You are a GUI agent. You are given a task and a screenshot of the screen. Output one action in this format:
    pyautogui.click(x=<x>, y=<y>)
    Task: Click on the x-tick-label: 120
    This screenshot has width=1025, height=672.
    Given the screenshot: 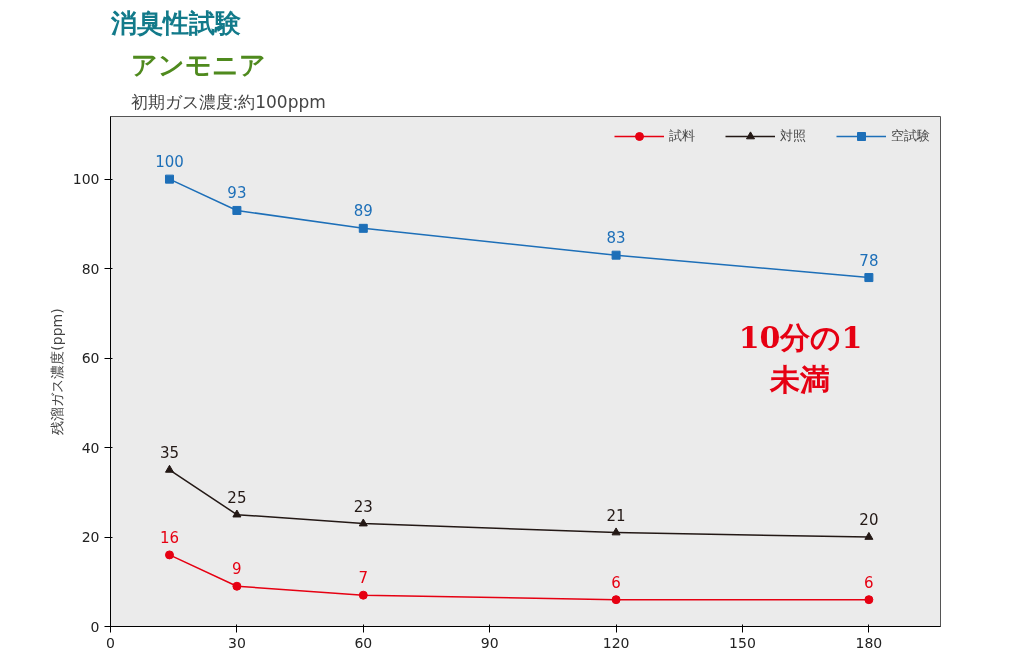 What is the action you would take?
    pyautogui.click(x=616, y=642)
    